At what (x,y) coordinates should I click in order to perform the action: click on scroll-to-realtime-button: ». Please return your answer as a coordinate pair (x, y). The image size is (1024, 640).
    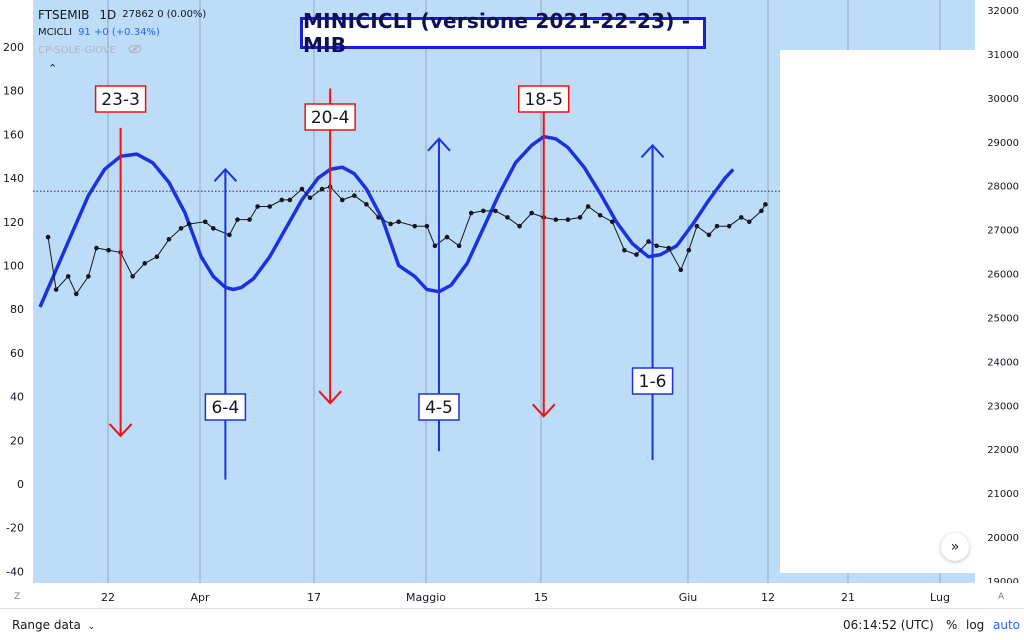
    Looking at the image, I should click on (955, 547).